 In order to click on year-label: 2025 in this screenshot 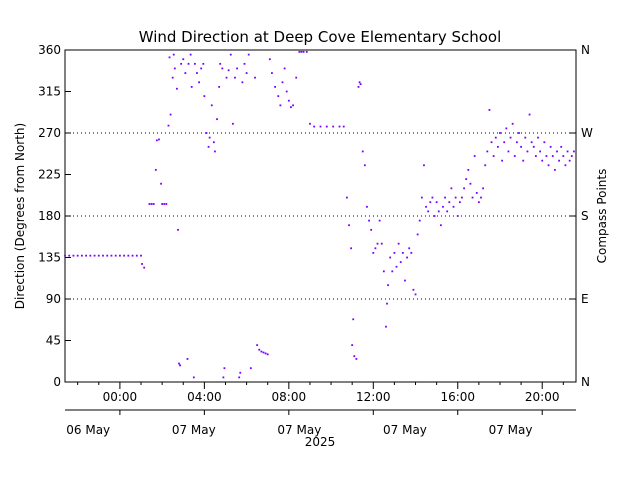, I will do `click(320, 442)`.